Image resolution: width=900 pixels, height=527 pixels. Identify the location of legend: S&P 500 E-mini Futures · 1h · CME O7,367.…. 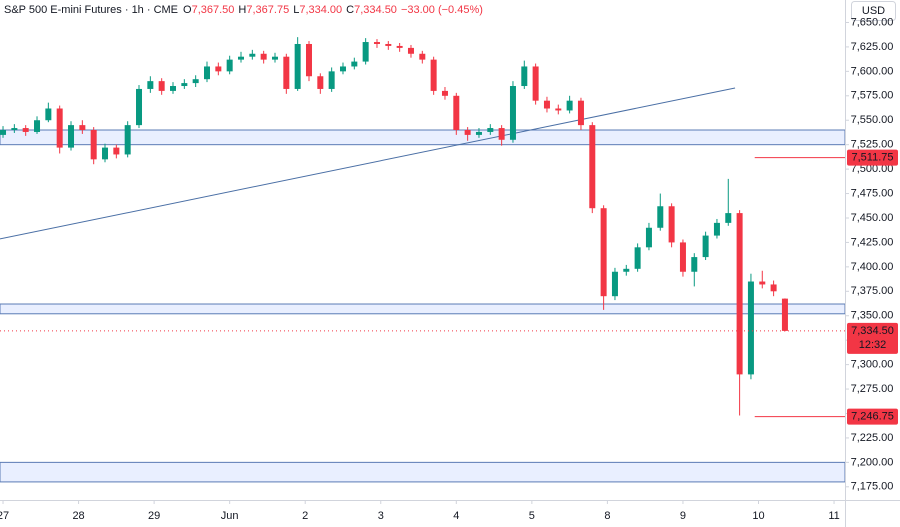
(243, 10).